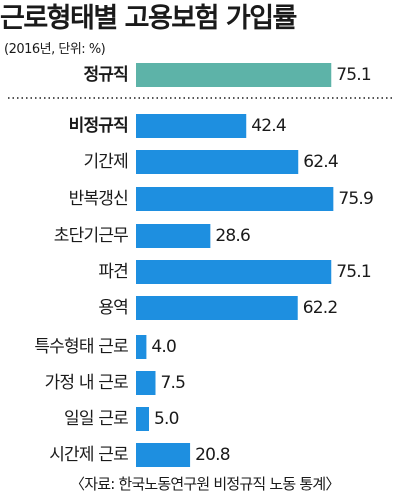  What do you see at coordinates (232, 236) in the screenshot?
I see `value-label: 28.6` at bounding box center [232, 236].